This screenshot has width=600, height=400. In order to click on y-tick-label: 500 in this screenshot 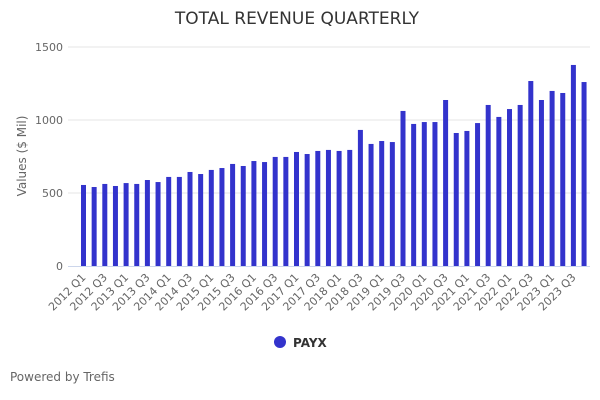, I will do `click(52, 193)`.